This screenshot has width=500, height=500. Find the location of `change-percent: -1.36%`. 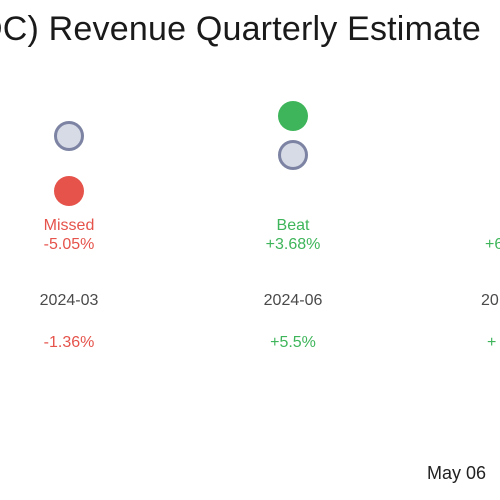

change-percent: -1.36% is located at coordinates (69, 342).